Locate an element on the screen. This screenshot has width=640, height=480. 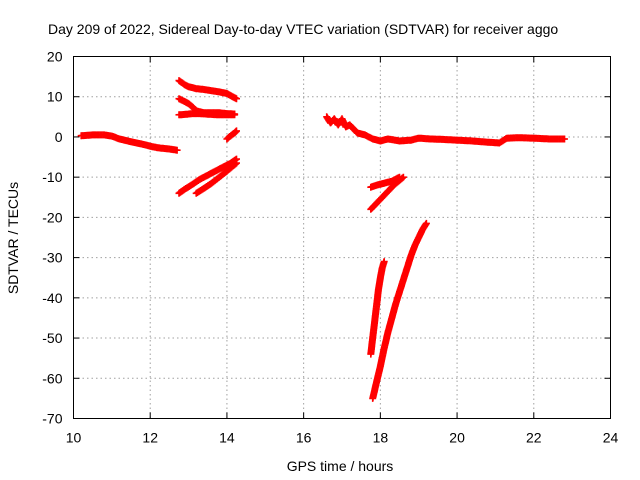
y-tick-label: -30 is located at coordinates (52, 258).